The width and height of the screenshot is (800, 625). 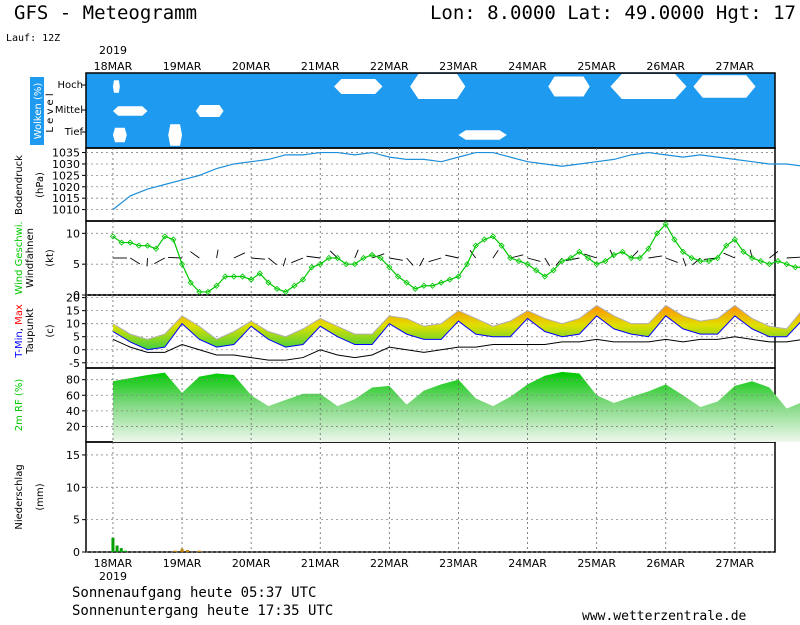 I want to click on year-label-bottom: 2019, so click(x=113, y=576).